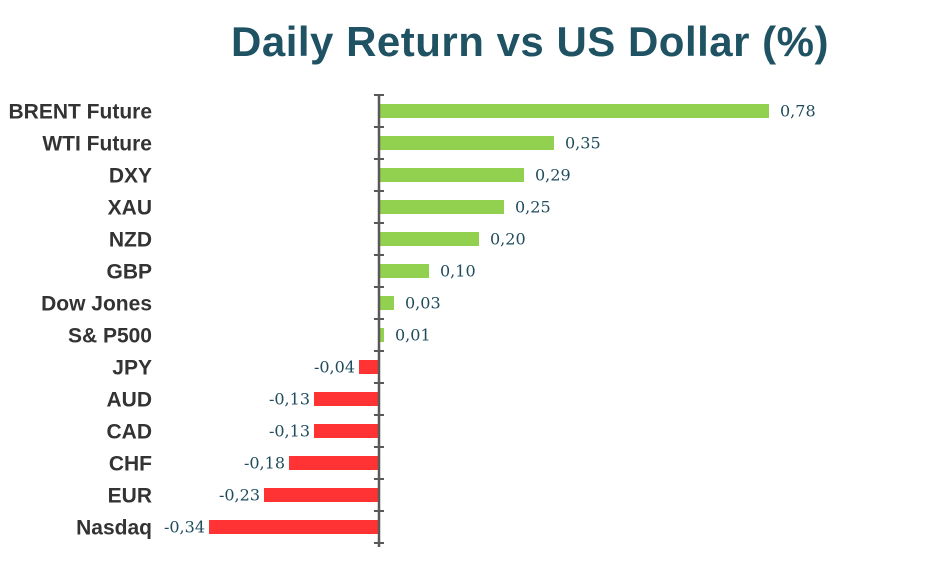 The width and height of the screenshot is (927, 570). What do you see at coordinates (553, 175) in the screenshot?
I see `value-label-2: 0,29` at bounding box center [553, 175].